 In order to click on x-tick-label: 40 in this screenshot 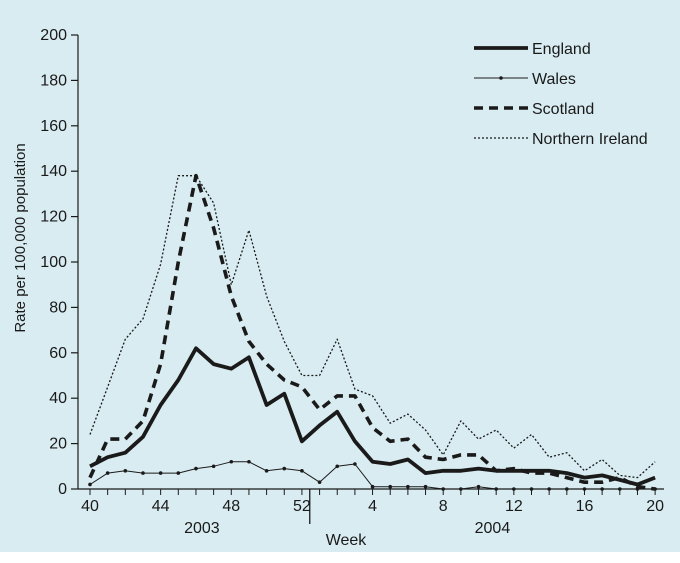, I will do `click(90, 506)`.